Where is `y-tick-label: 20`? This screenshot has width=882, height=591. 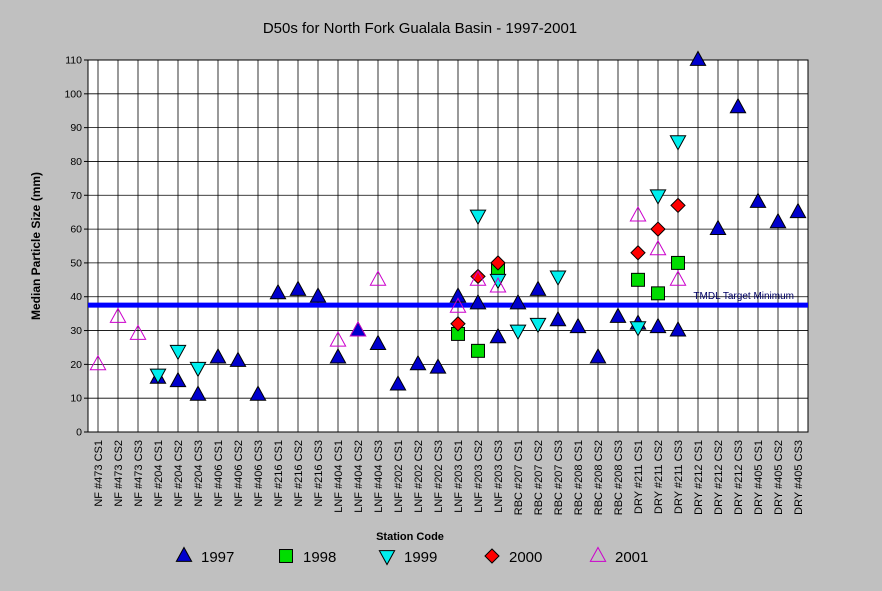
y-tick-label: 20 is located at coordinates (76, 365).